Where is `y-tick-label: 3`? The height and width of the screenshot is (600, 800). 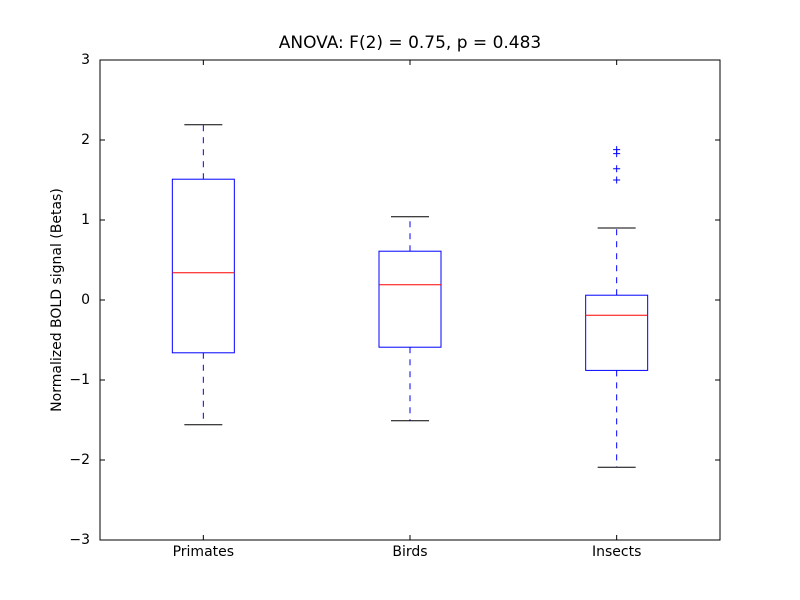
y-tick-label: 3 is located at coordinates (85, 60).